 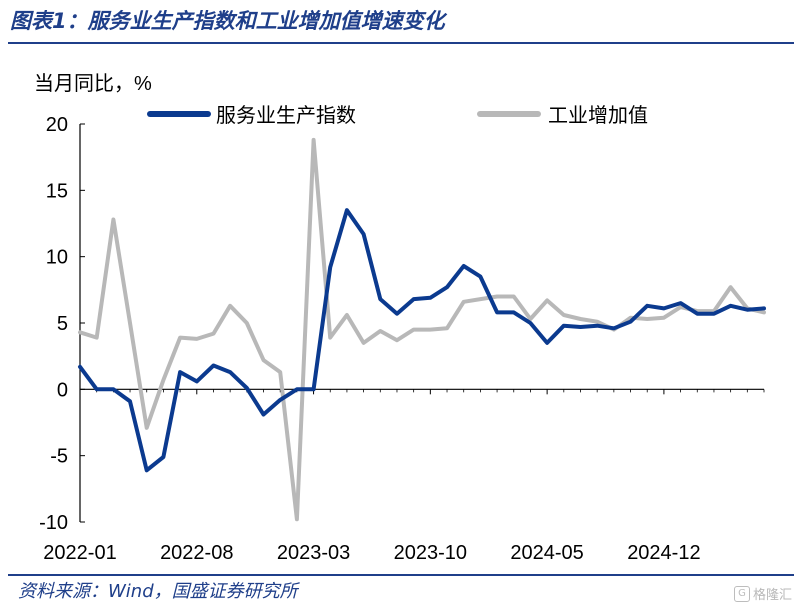 What do you see at coordinates (93, 83) in the screenshot?
I see `y-axis-label: 当月同比，%` at bounding box center [93, 83].